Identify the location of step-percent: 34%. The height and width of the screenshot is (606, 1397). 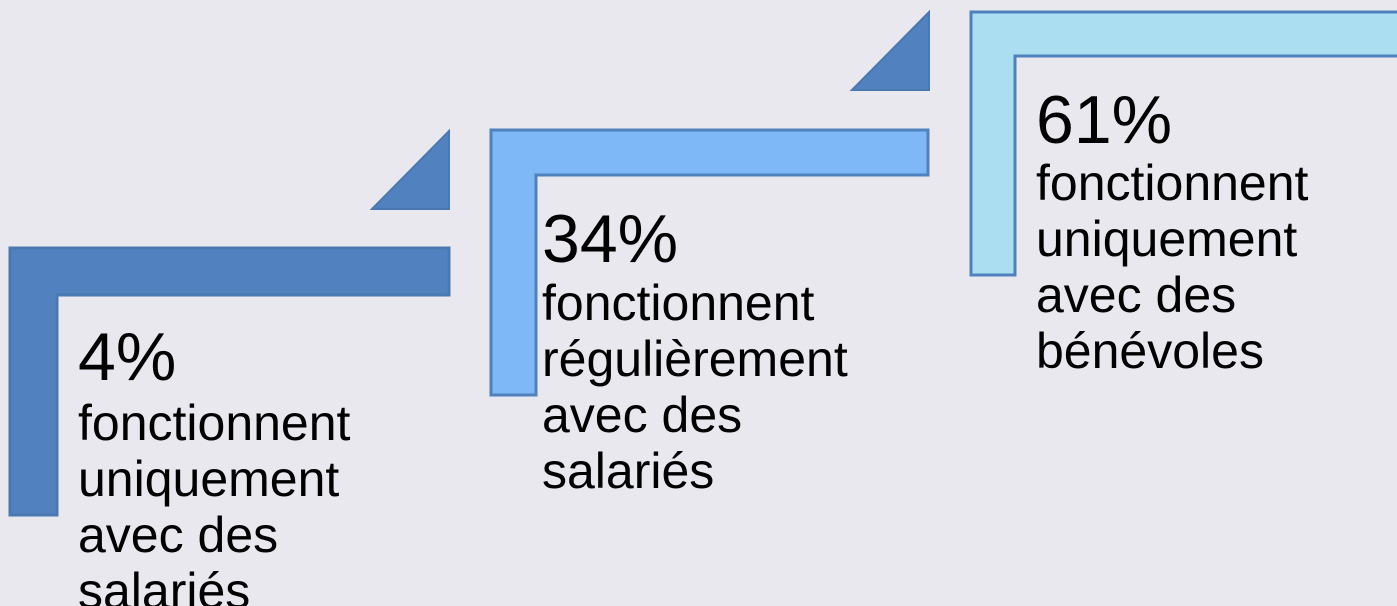
(610, 239).